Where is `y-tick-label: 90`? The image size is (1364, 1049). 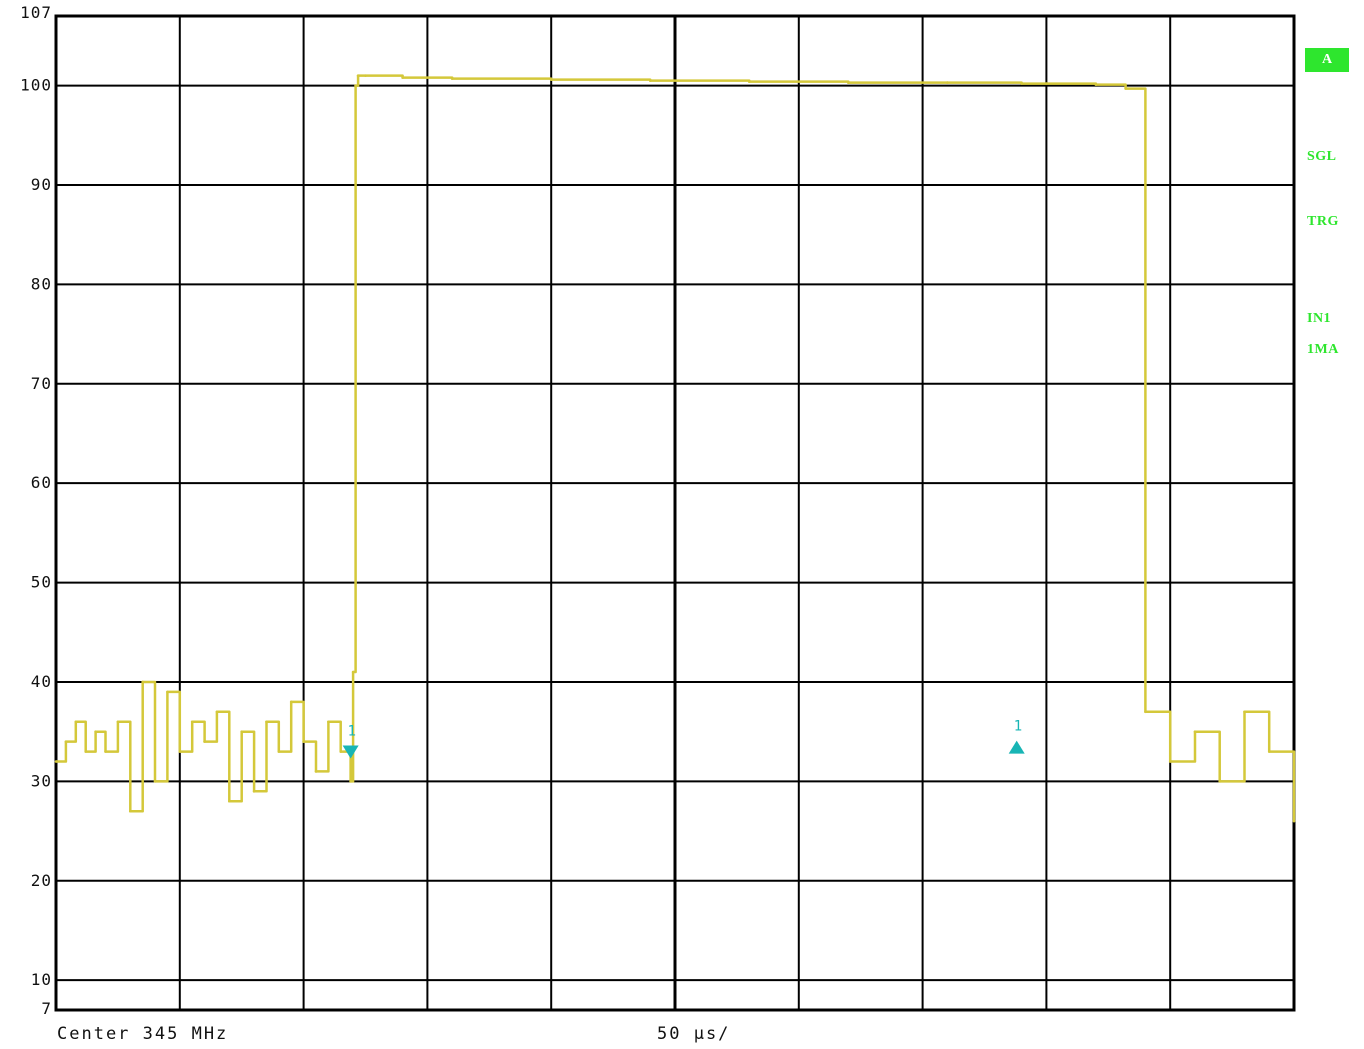
y-tick-label: 90 is located at coordinates (41, 184).